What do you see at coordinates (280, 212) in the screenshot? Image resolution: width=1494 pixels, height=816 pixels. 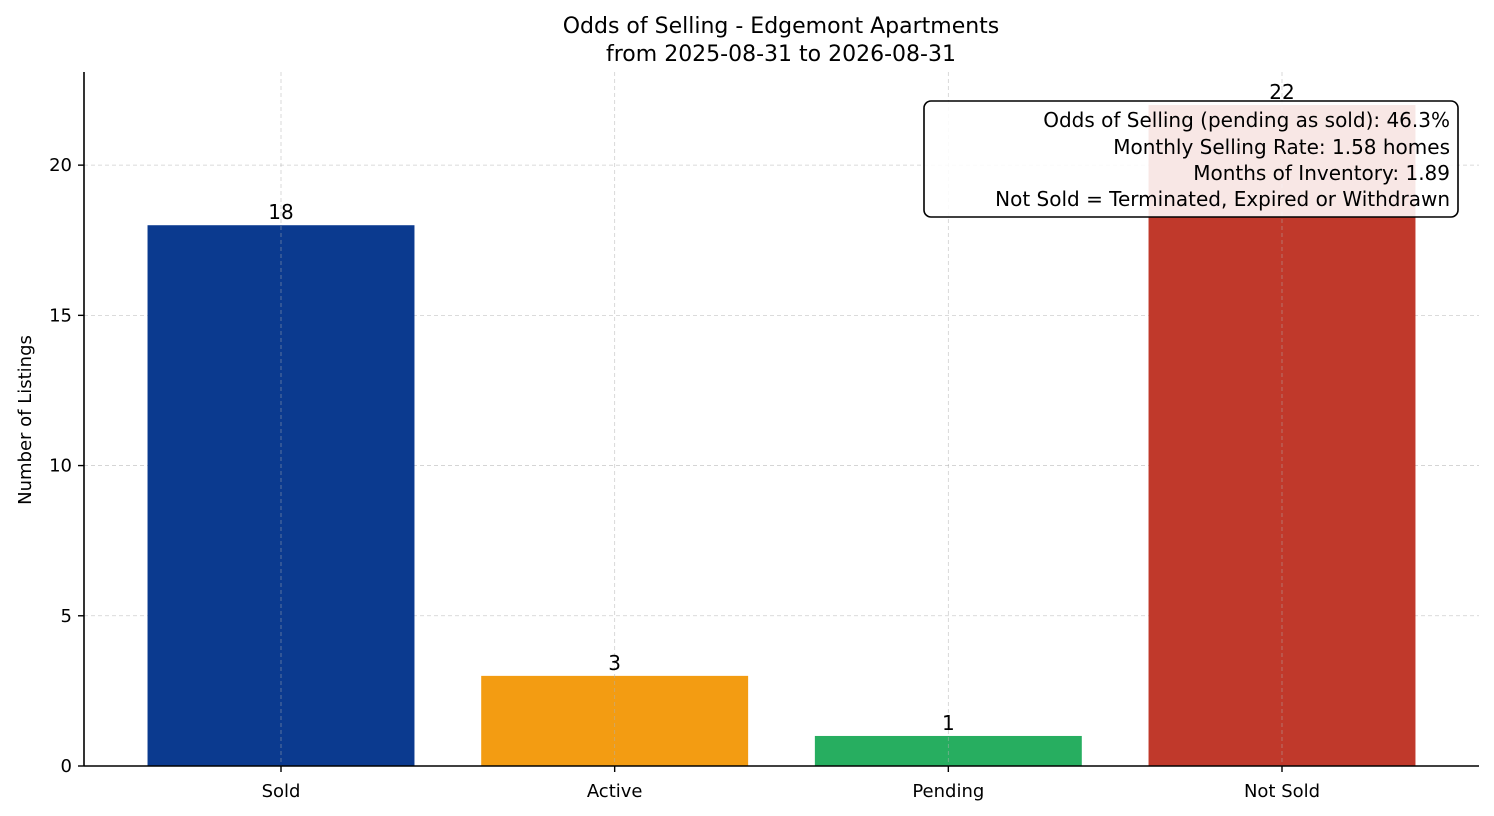 I see `bar-value-label-sold: 18` at bounding box center [280, 212].